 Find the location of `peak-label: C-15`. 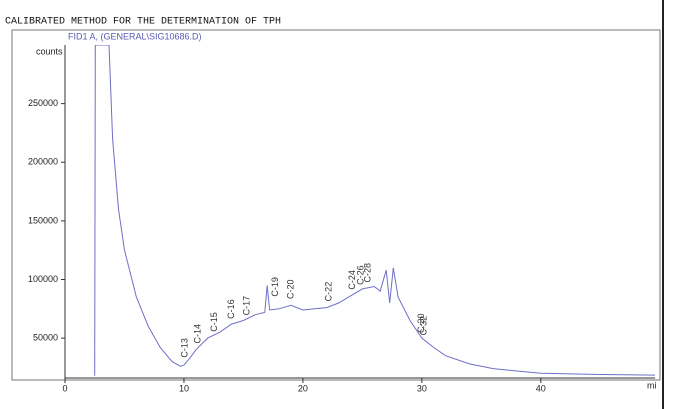

peak-label: C-15 is located at coordinates (214, 322).